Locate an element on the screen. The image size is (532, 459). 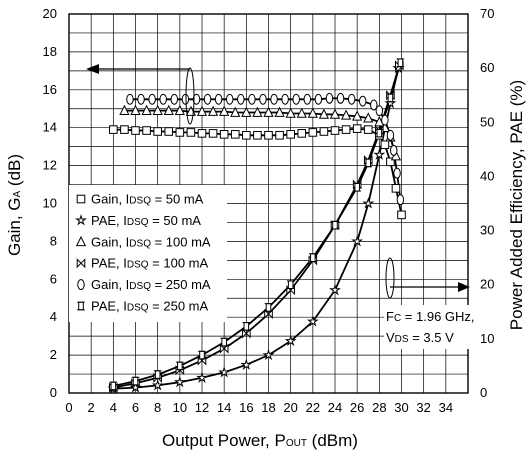
y-left-tick-label: 12 is located at coordinates (50, 165).